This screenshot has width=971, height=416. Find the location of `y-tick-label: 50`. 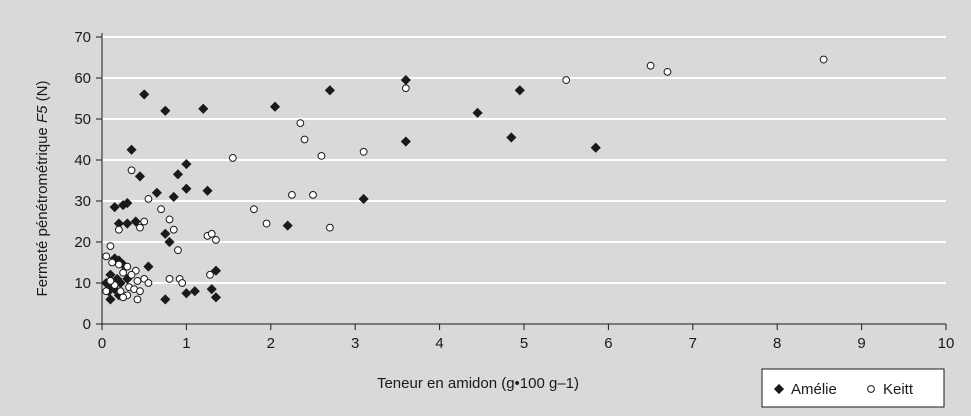

y-tick-label: 50 is located at coordinates (82, 119).